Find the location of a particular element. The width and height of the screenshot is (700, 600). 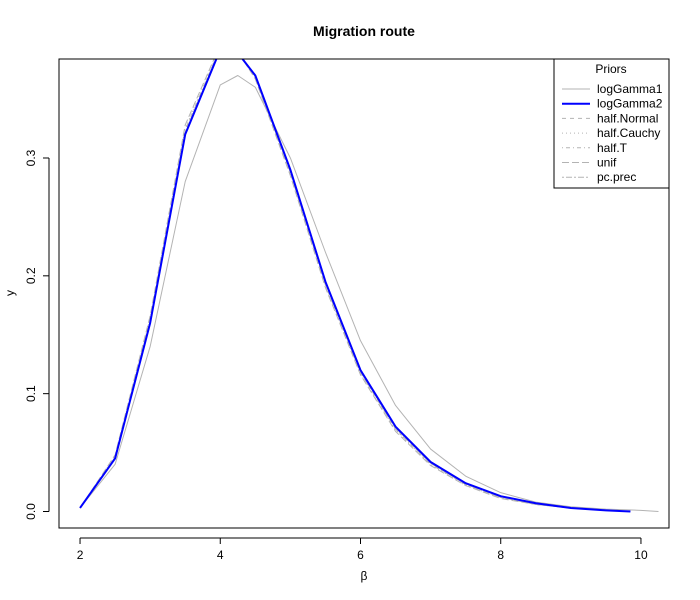

legend-box is located at coordinates (611, 123).